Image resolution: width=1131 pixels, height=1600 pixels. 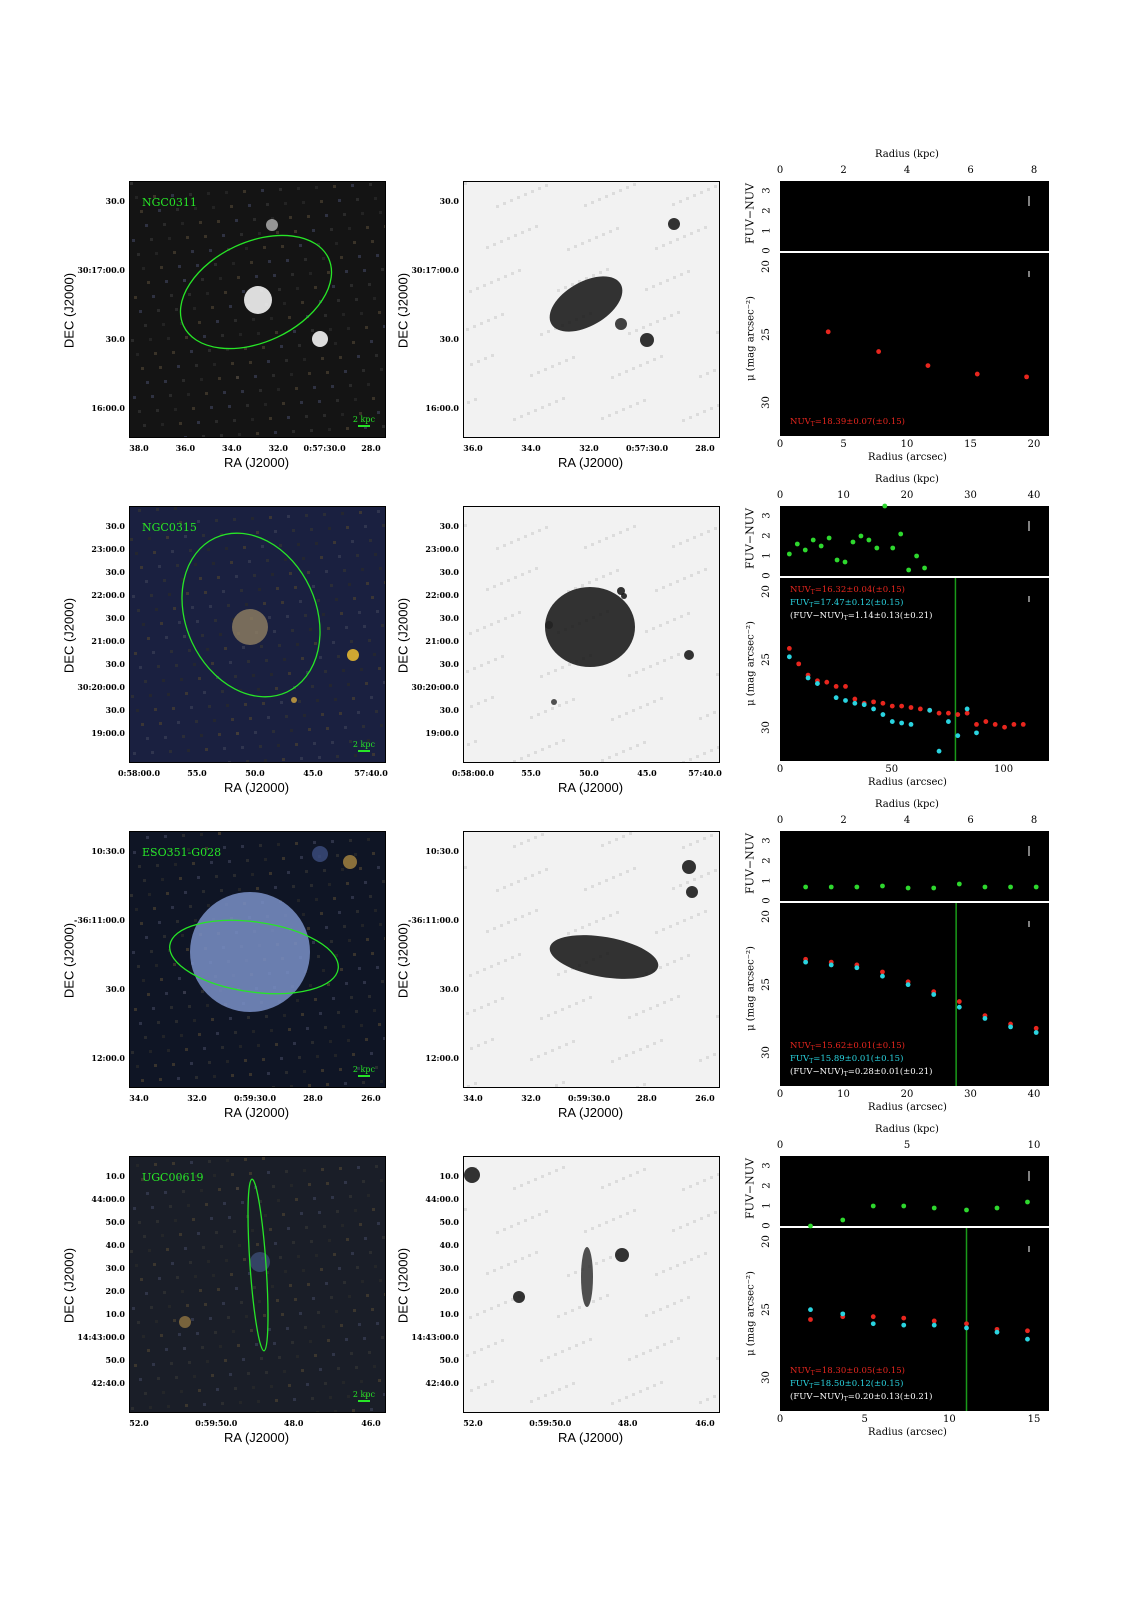 What do you see at coordinates (780, 769) in the screenshot?
I see `arcsec-tick-label: 0` at bounding box center [780, 769].